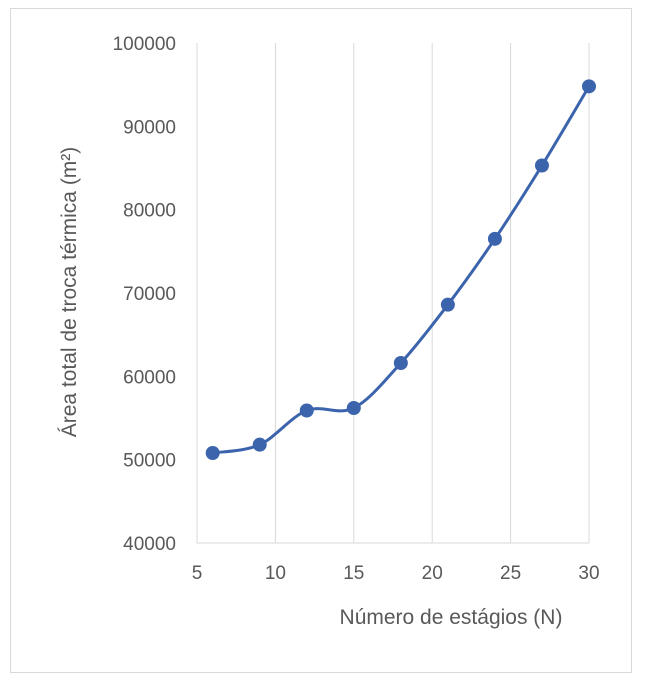 This screenshot has width=650, height=684. What do you see at coordinates (588, 573) in the screenshot?
I see `x-tick-label: 30` at bounding box center [588, 573].